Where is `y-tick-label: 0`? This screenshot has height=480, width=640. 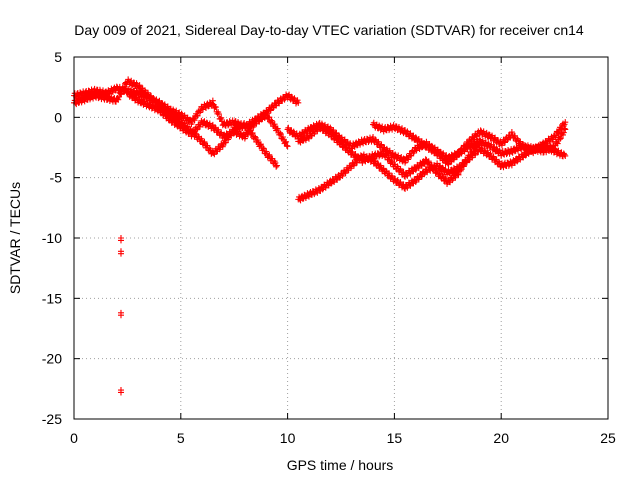
y-tick-label: 0 is located at coordinates (58, 117).